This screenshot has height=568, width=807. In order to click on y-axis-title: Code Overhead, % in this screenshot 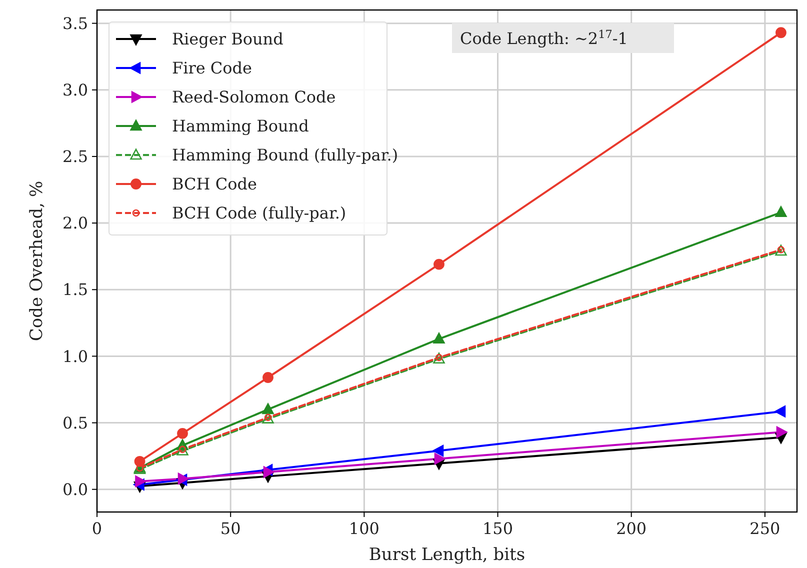, I will do `click(37, 261)`.